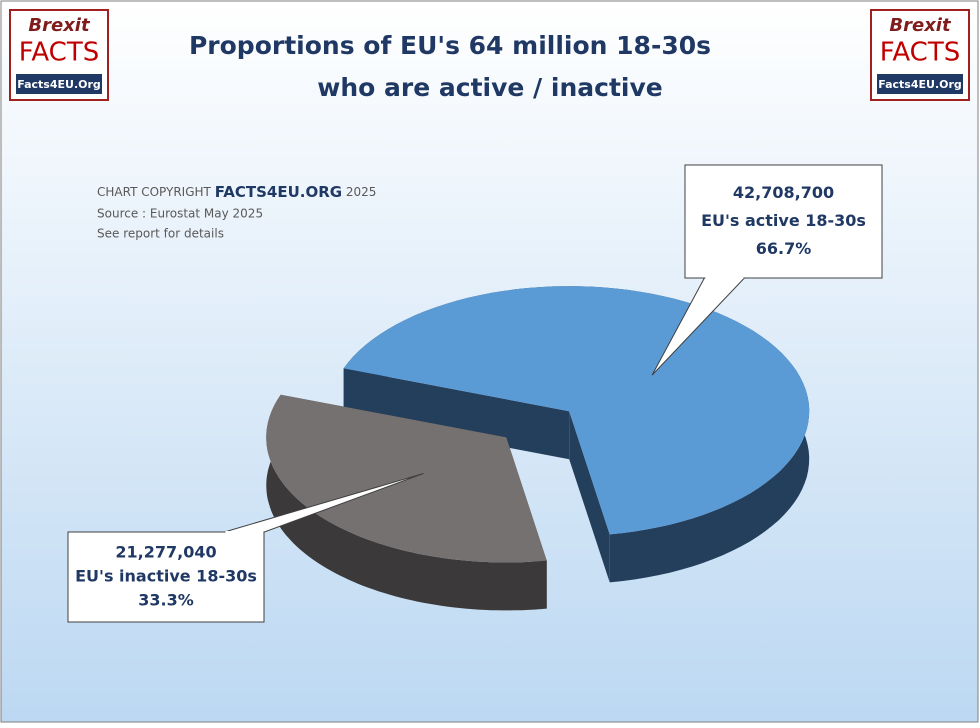  What do you see at coordinates (166, 600) in the screenshot?
I see `percent-label: 33.3%` at bounding box center [166, 600].